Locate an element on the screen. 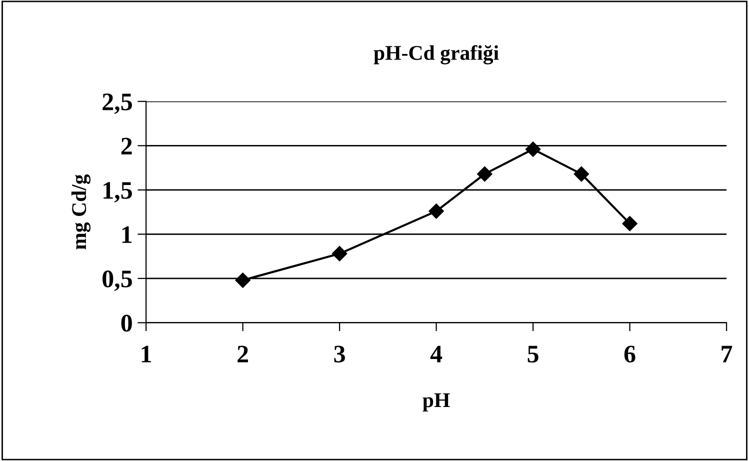  x-tick-label: 4 is located at coordinates (436, 354).